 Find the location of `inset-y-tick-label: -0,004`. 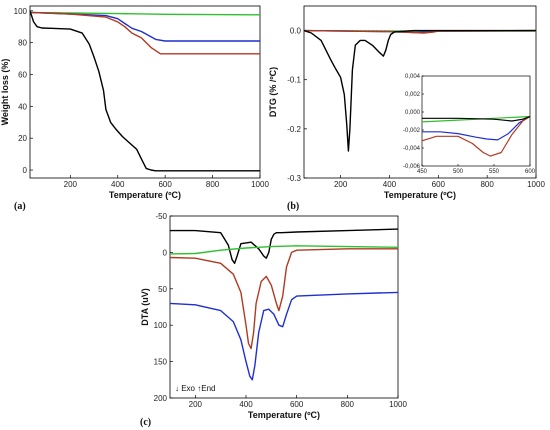

inset-y-tick-label: -0,004 is located at coordinates (412, 149).